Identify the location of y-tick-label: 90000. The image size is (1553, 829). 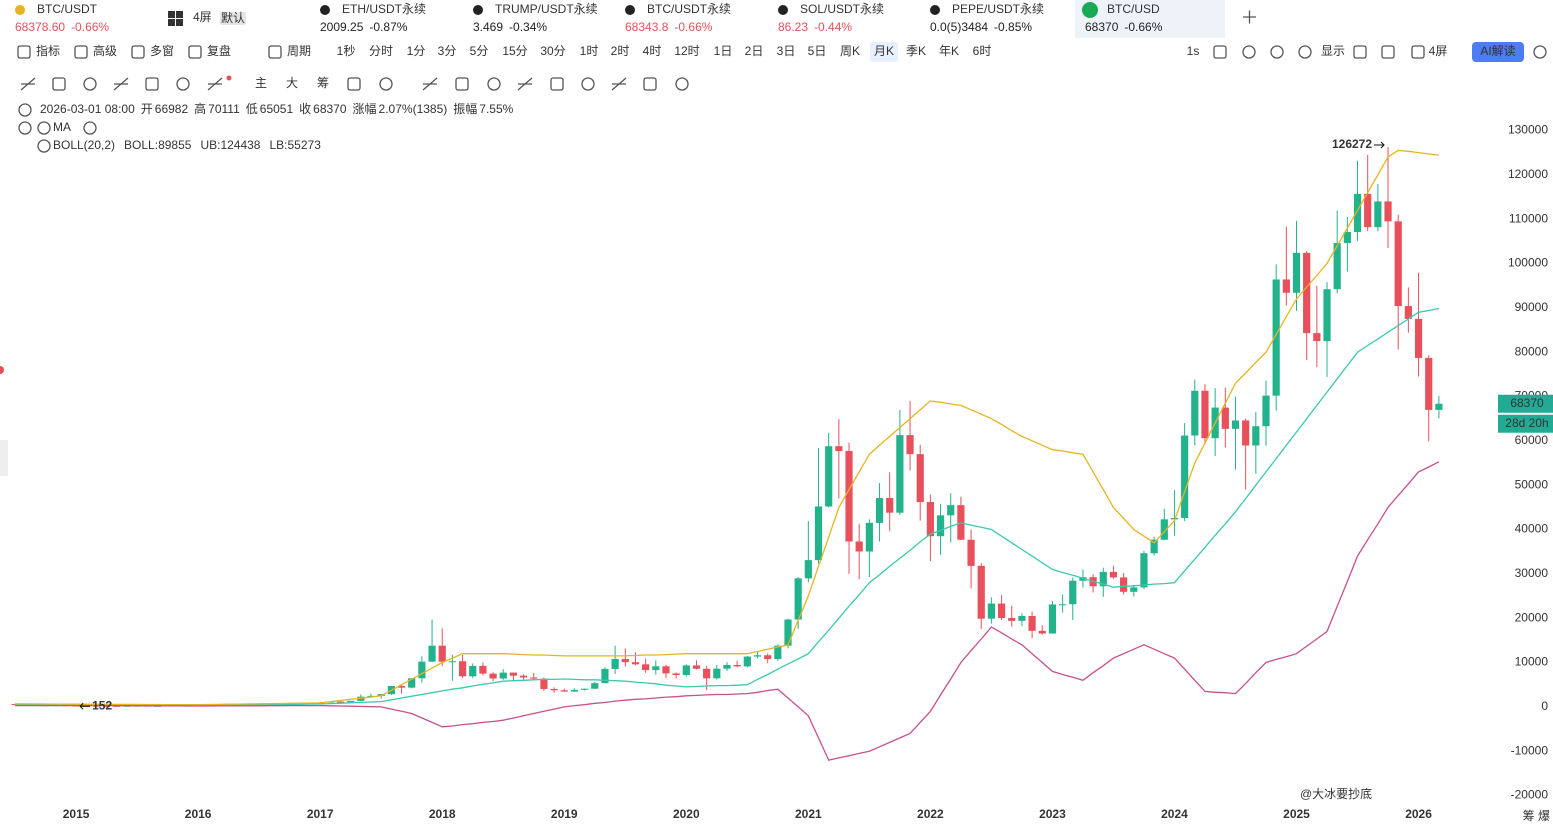
(1532, 307).